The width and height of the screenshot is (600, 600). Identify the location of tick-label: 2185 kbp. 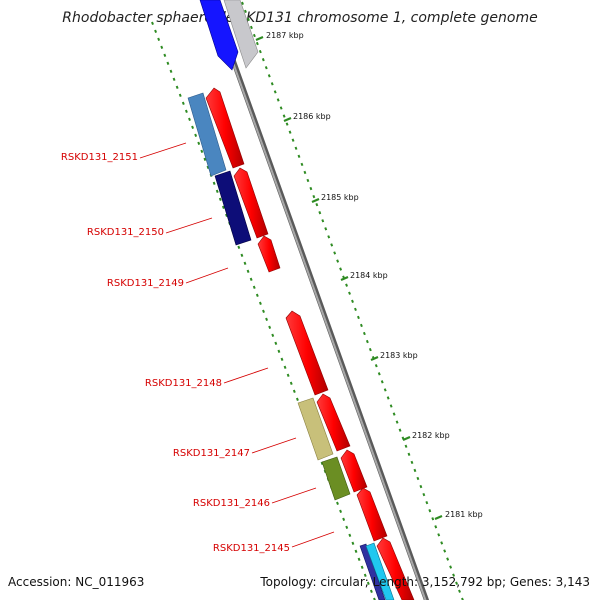
(340, 197).